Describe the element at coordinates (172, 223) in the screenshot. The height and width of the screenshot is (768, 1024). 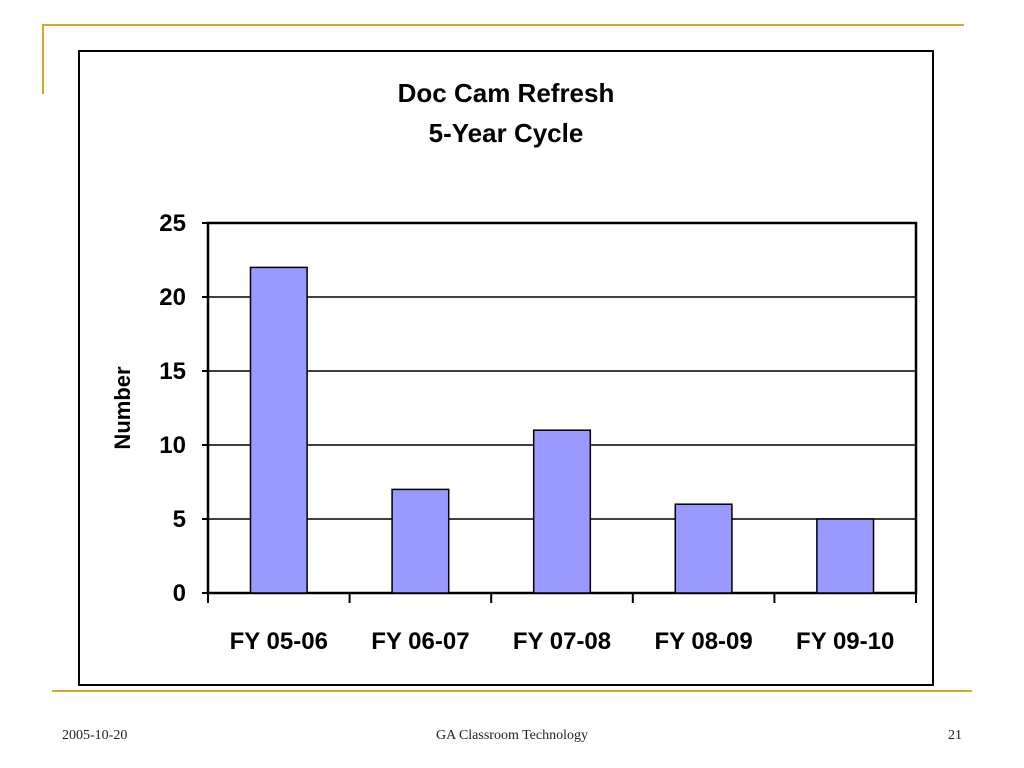
I see `y-tick-label: 25` at that location.